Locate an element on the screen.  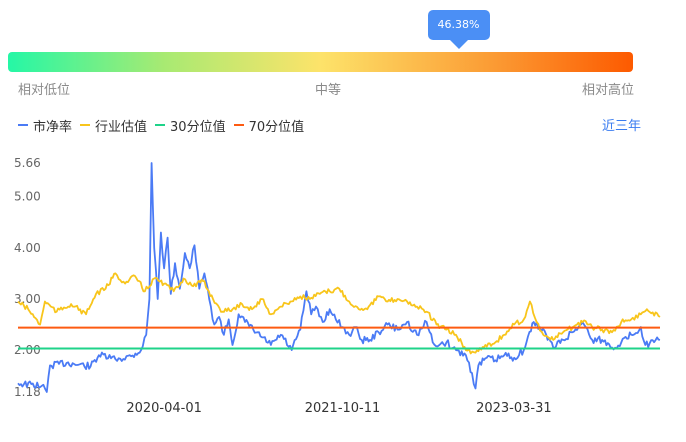
x-tick-label: 2020-04-01 is located at coordinates (164, 408).